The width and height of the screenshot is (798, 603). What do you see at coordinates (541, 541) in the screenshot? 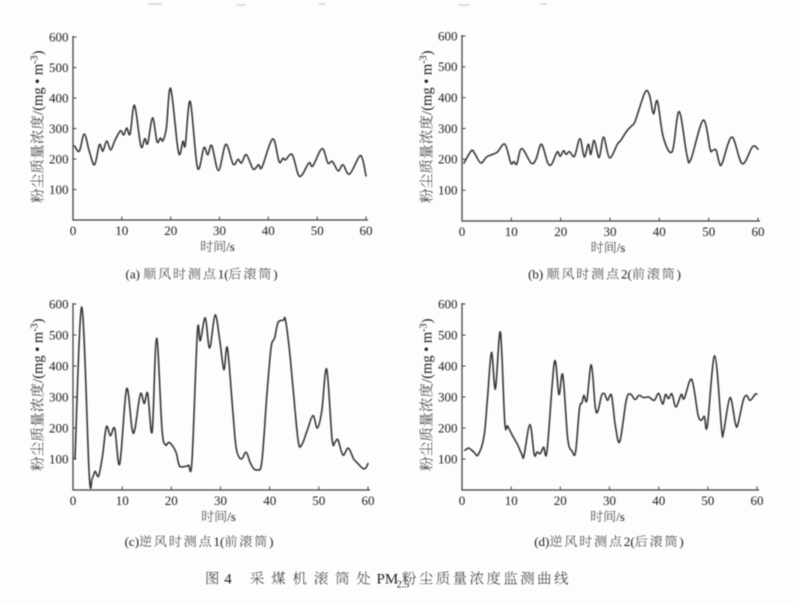
I see `svg-text: (d)` at bounding box center [541, 541].